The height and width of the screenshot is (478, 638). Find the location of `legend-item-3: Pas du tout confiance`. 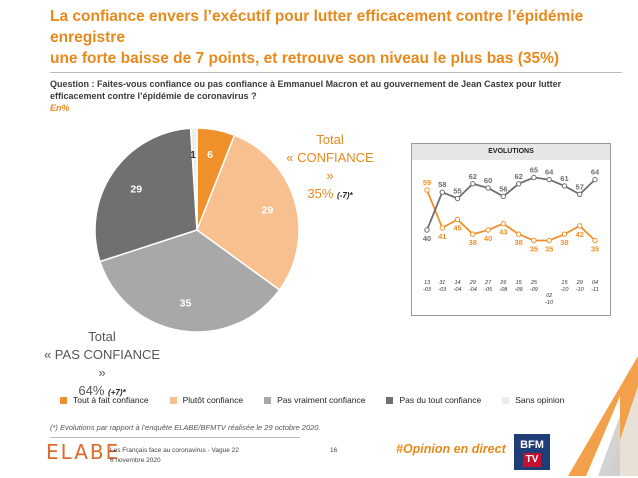

legend-item-3: Pas du tout confiance is located at coordinates (433, 400).